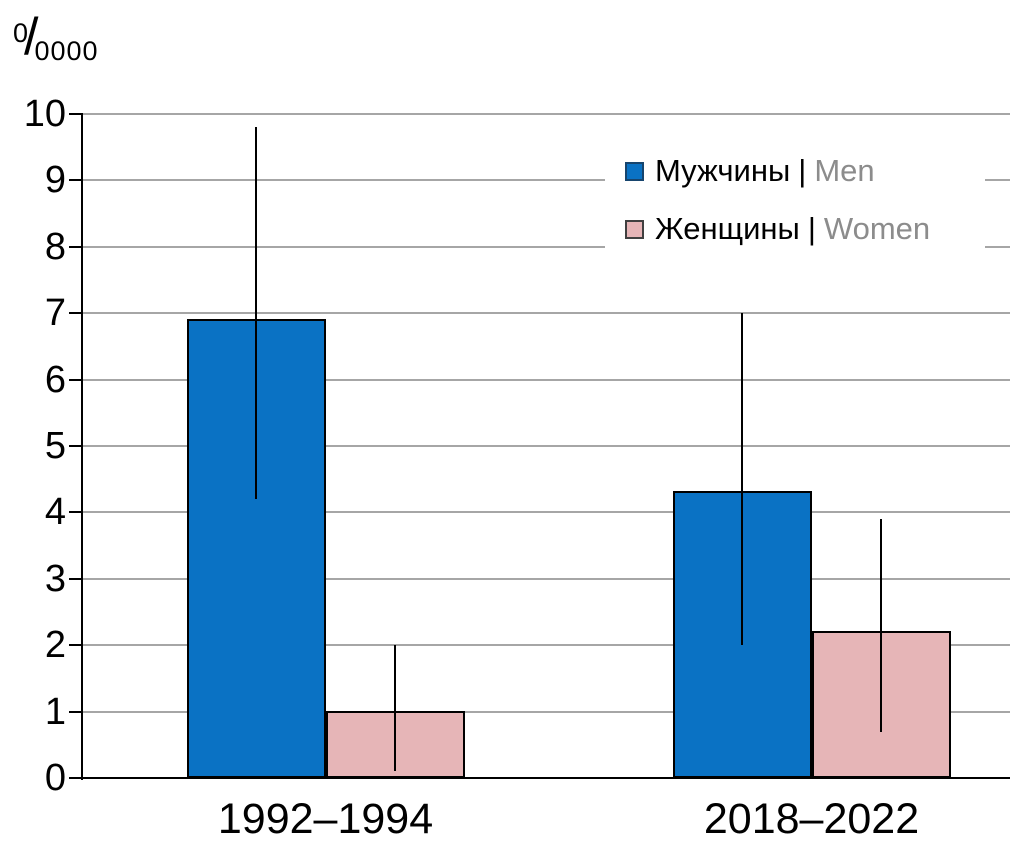 The image size is (1010, 845). Describe the element at coordinates (811, 819) in the screenshot. I see `x-tick-label-1: 2018–2022` at that location.